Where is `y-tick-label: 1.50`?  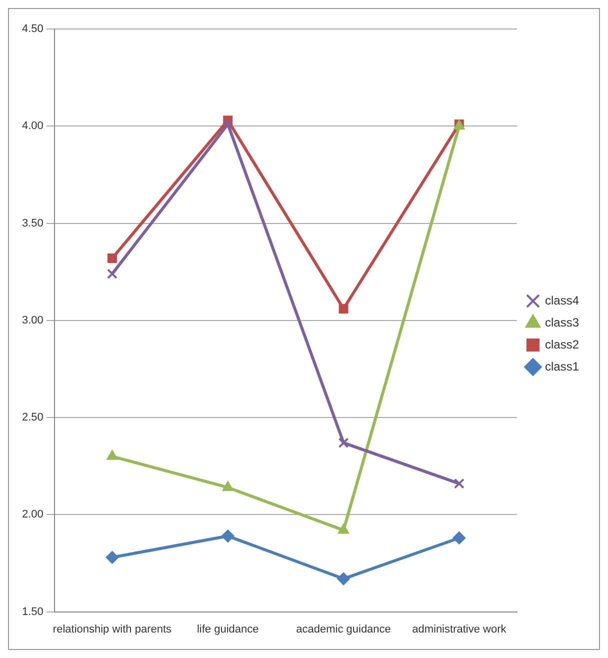
y-tick-label: 1.50 is located at coordinates (33, 612).